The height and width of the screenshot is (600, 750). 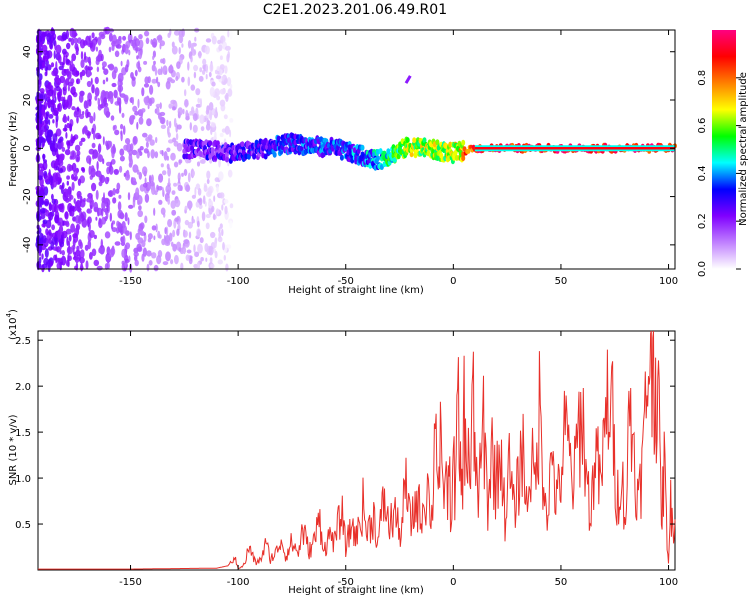 I want to click on x-tick-label: -150, so click(x=130, y=582).